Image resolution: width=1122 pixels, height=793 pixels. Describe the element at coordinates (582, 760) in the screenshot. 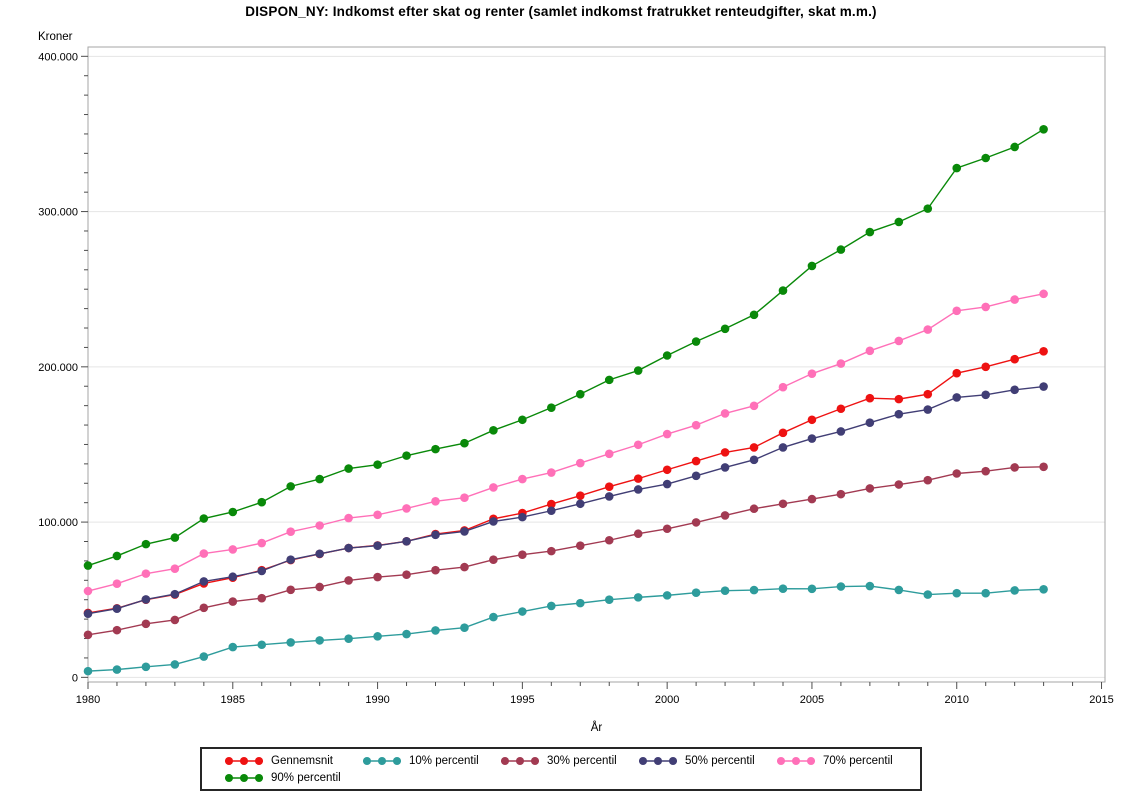

I see `legend-label: 30% percentil` at that location.